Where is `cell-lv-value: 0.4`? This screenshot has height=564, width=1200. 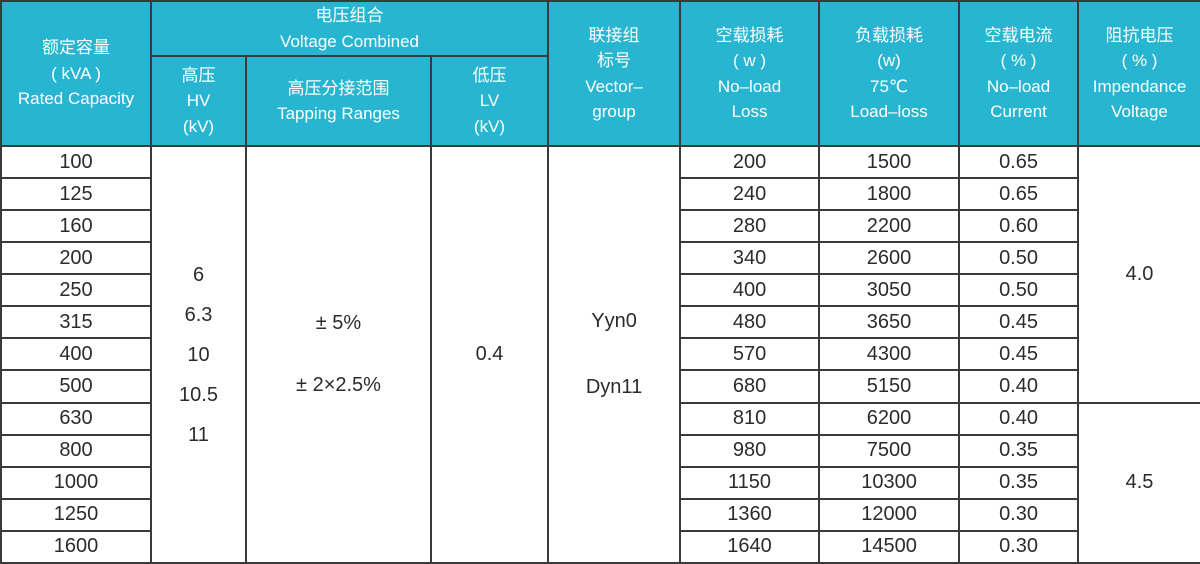
cell-lv-value: 0.4 is located at coordinates (489, 354).